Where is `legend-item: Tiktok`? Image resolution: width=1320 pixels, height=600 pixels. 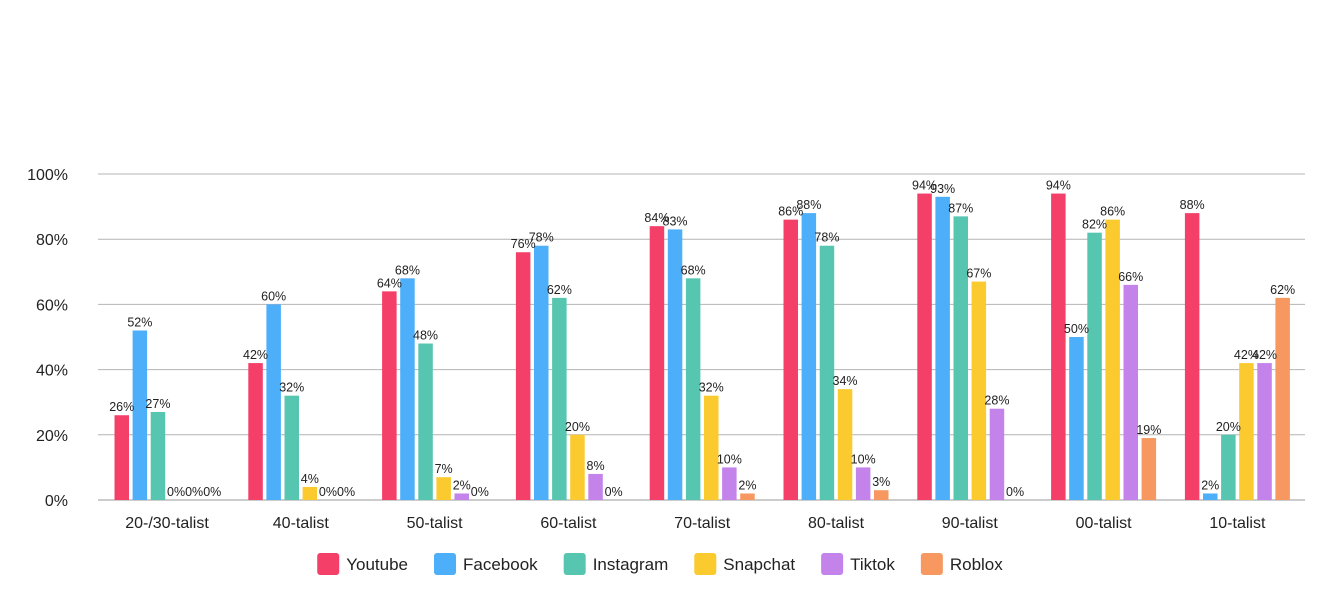 legend-item: Tiktok is located at coordinates (858, 564).